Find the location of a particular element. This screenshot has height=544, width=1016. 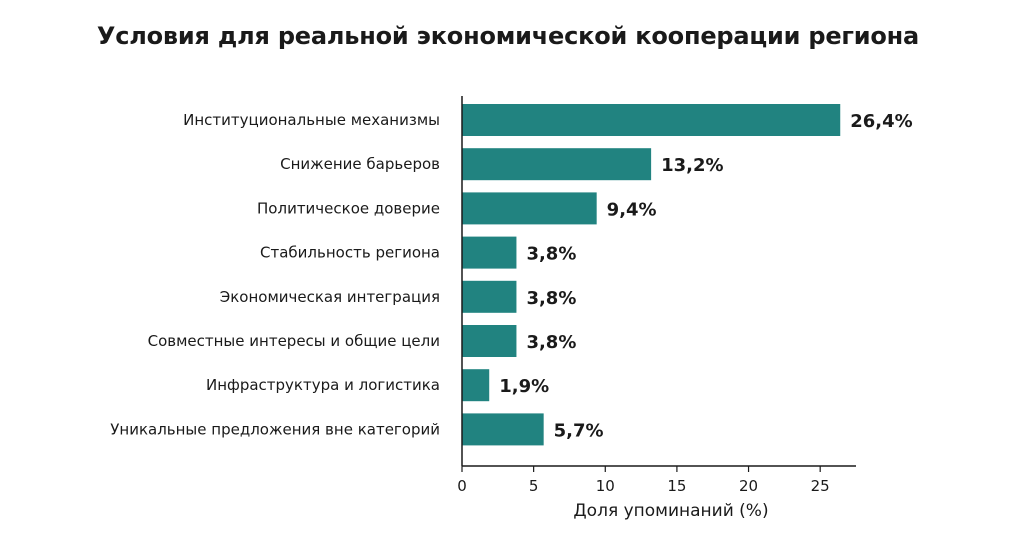

x-axis-label: Доля упоминаний (%) is located at coordinates (670, 511).